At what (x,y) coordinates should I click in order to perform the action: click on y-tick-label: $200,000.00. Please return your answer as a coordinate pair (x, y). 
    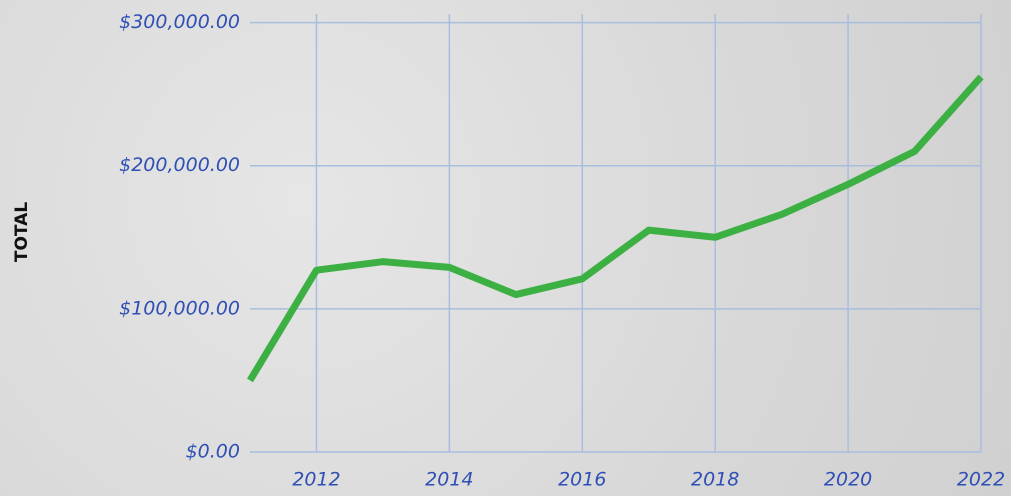
    Looking at the image, I should click on (179, 165).